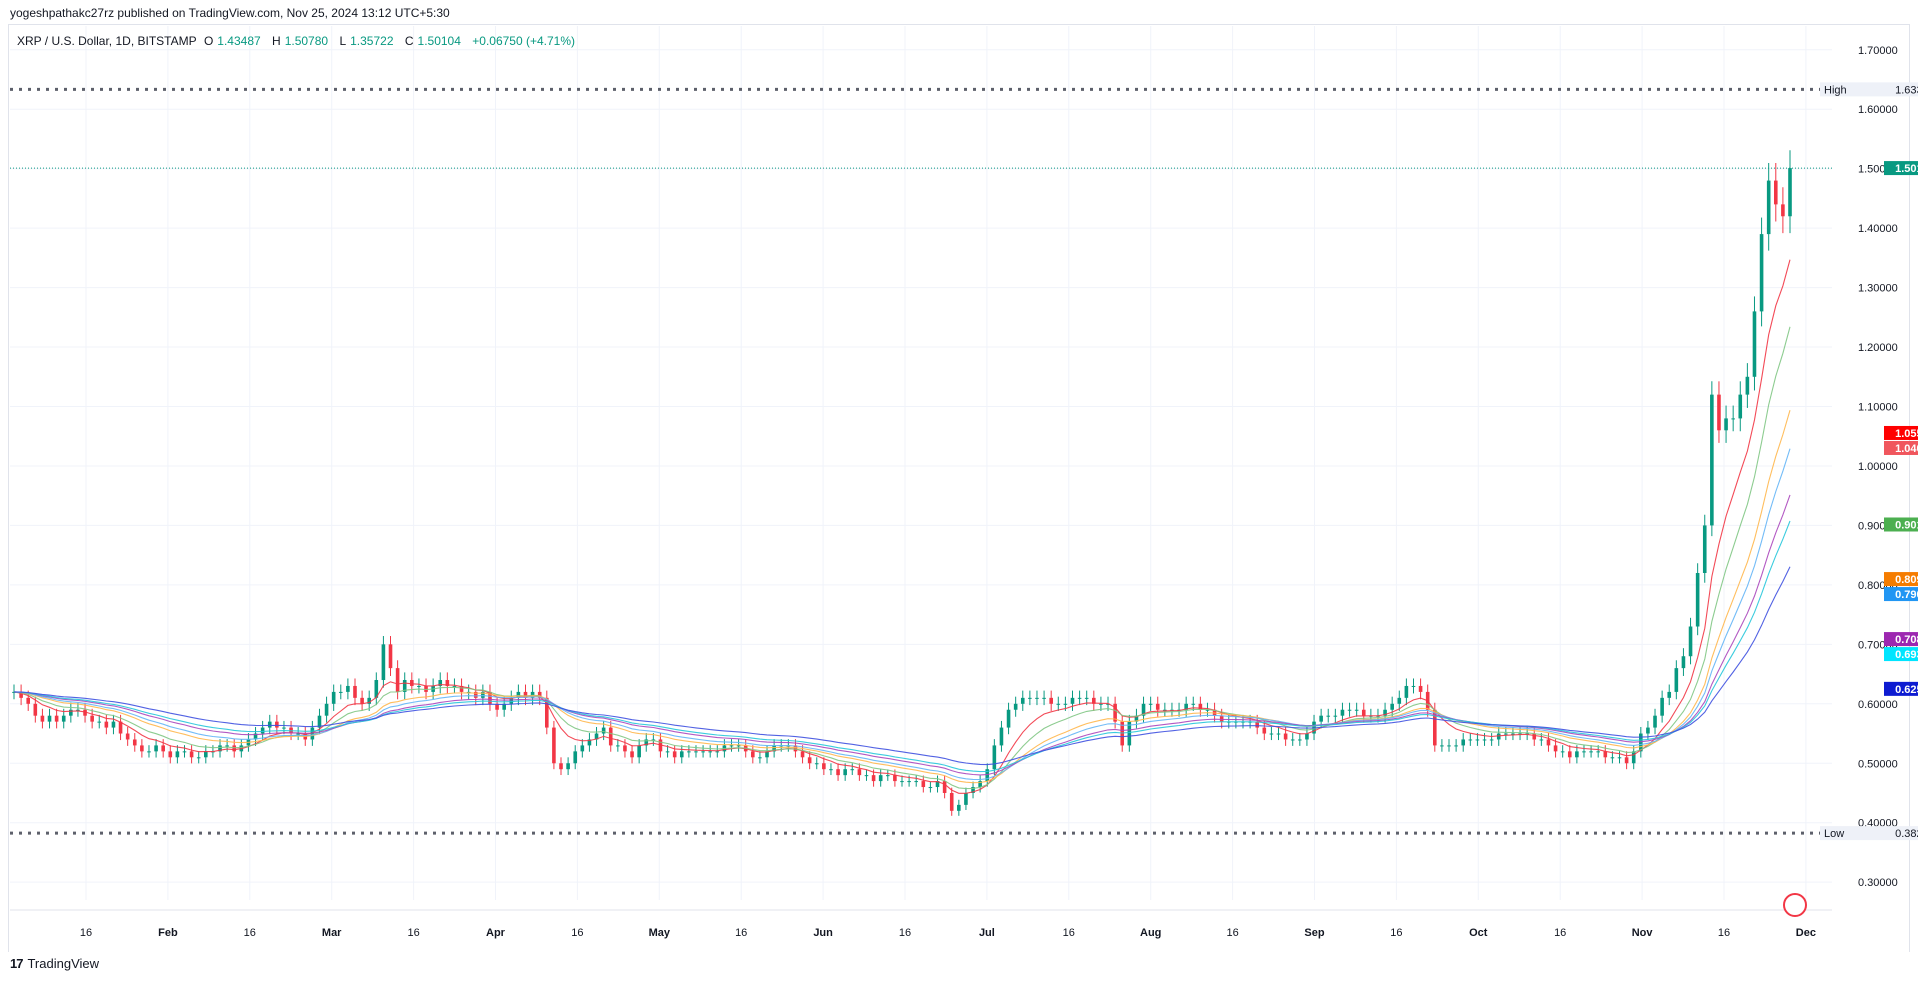 The image size is (1918, 981). Describe the element at coordinates (1901, 432) in the screenshot. I see `indicator-tag-bg` at that location.